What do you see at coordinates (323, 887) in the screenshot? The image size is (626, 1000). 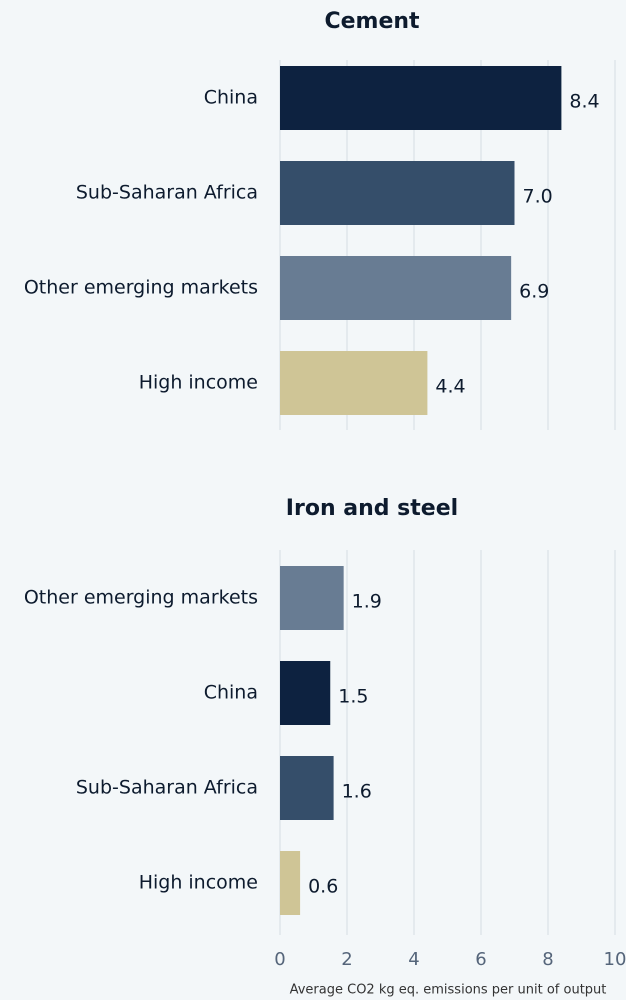 I see `data-label: 0.6` at bounding box center [323, 887].